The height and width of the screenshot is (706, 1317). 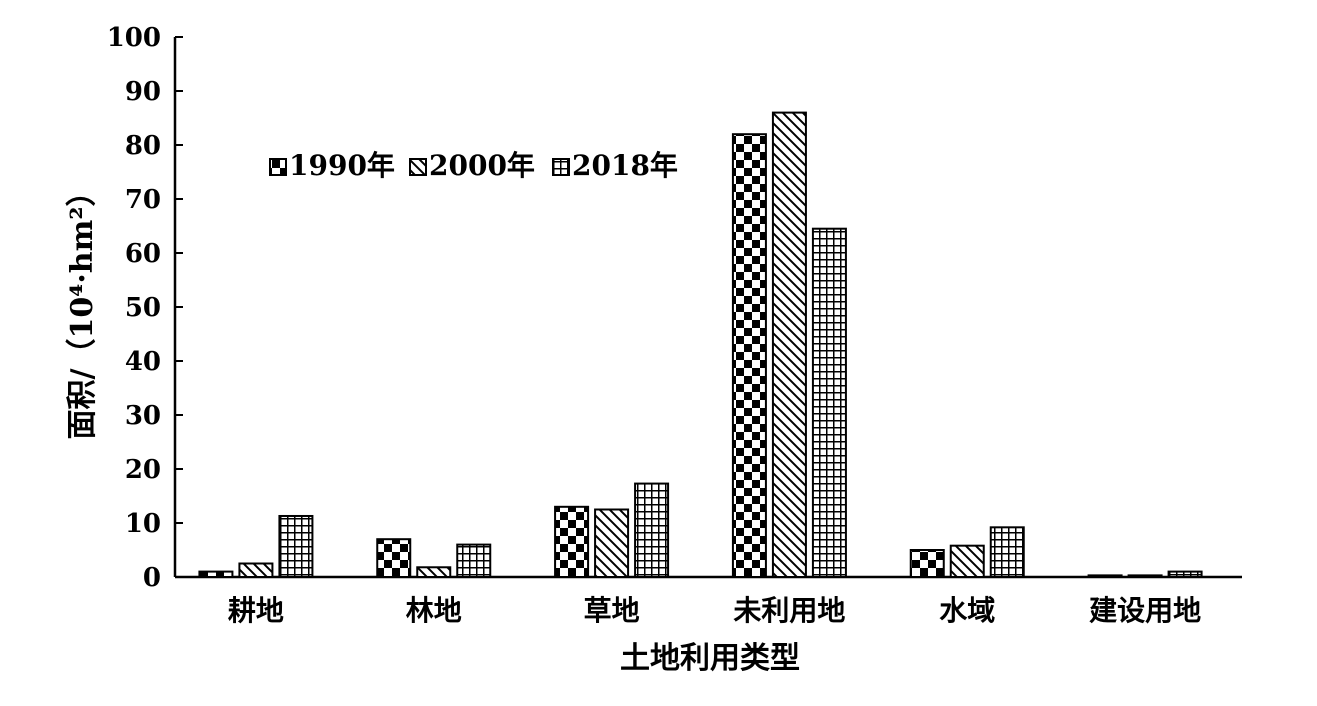 I want to click on y-tick-label: 60, so click(x=143, y=254).